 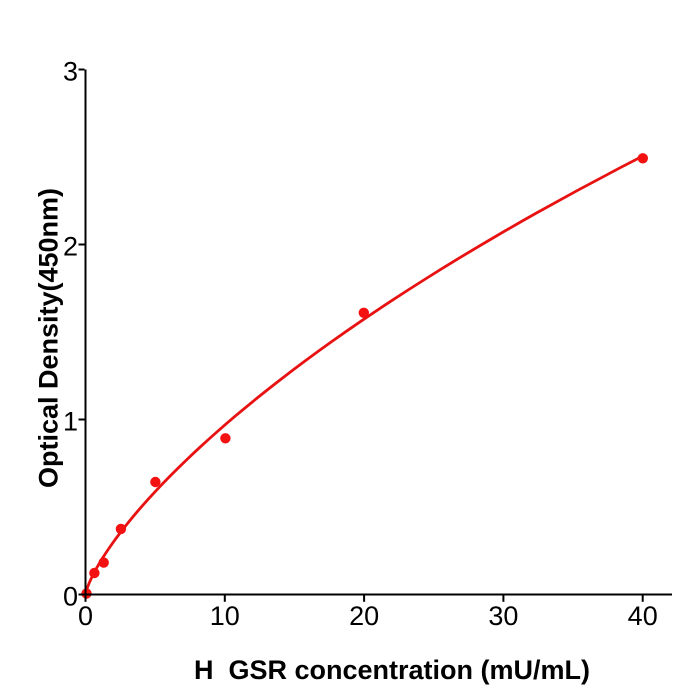 What do you see at coordinates (70, 71) in the screenshot?
I see `svg-text: 3` at bounding box center [70, 71].